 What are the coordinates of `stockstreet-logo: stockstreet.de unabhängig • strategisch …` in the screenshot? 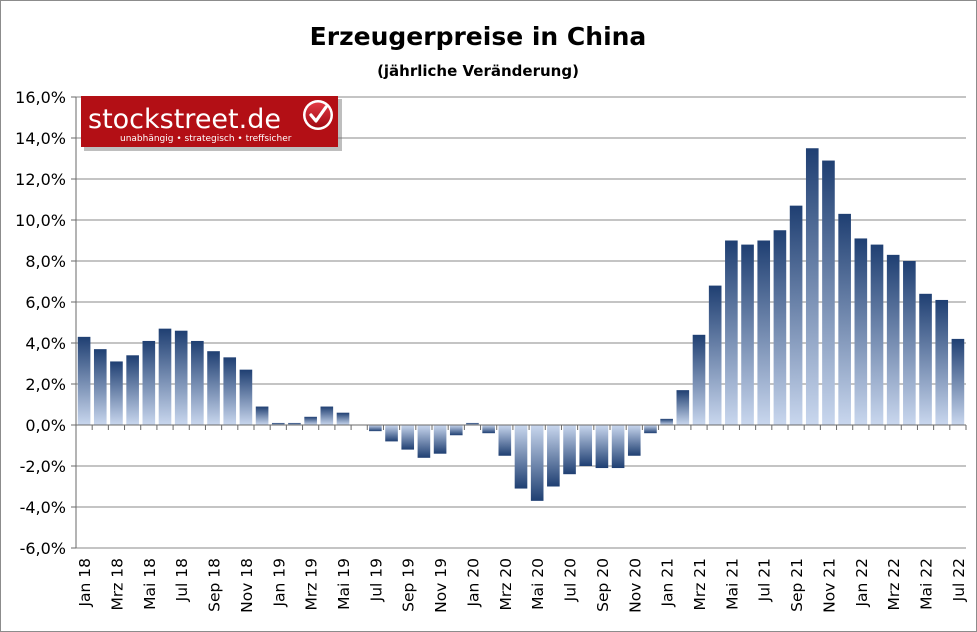 It's located at (211, 123).